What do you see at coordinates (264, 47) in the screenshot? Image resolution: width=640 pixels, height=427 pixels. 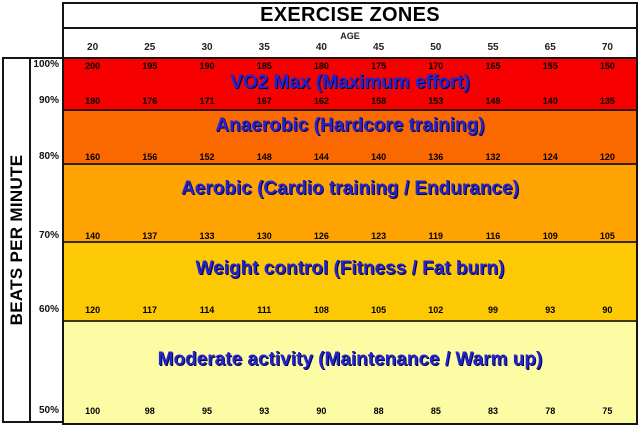 I see `age-tick: 35` at bounding box center [264, 47].